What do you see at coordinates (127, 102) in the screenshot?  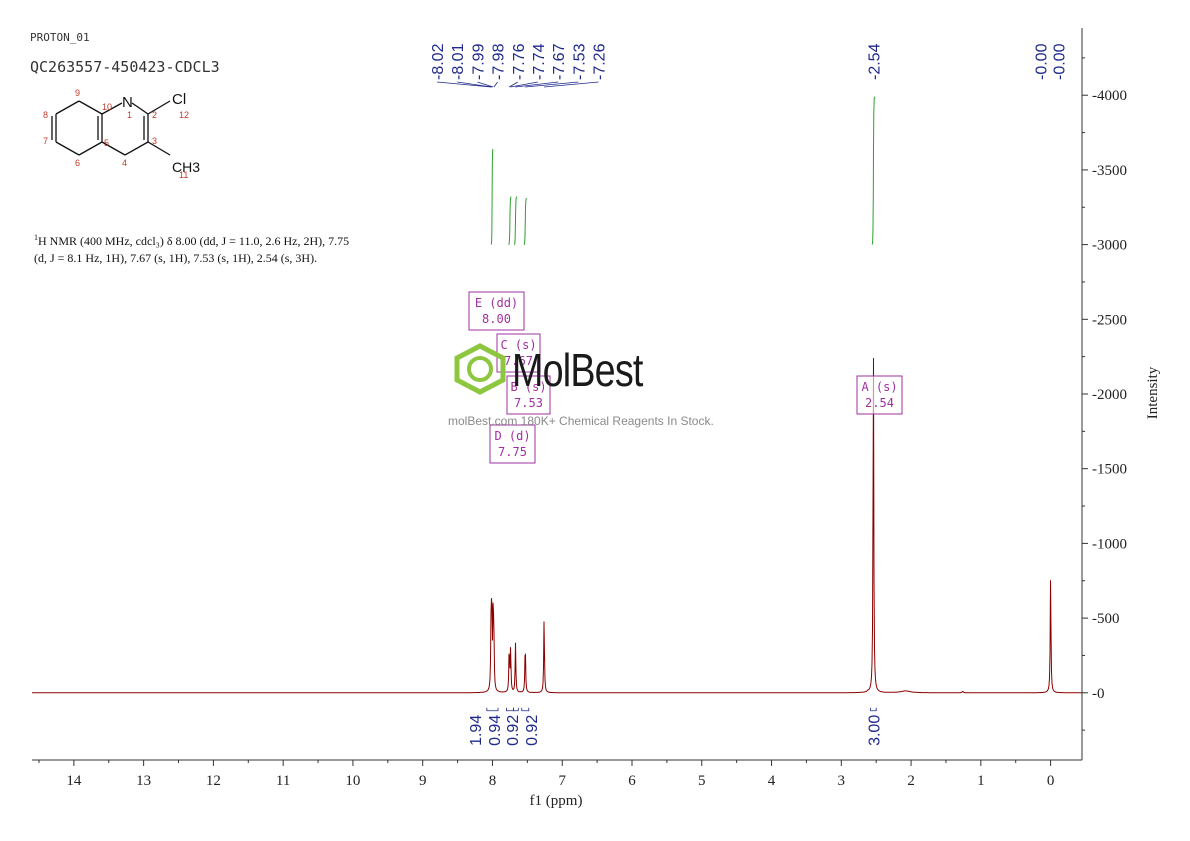 I see `atom-n: N` at bounding box center [127, 102].